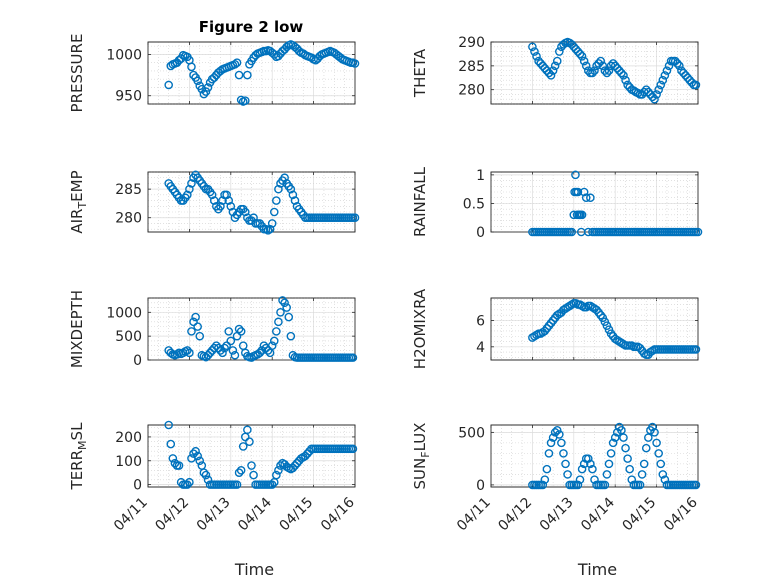  What do you see at coordinates (128, 97) in the screenshot?
I see `pressure-y-tick-label: 950` at bounding box center [128, 97].